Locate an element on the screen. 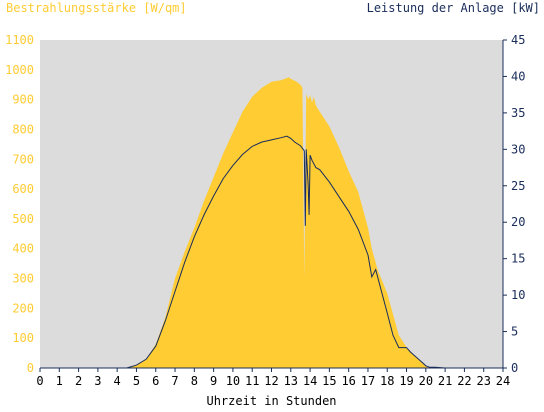 This screenshot has width=544, height=412. x-tick-label: 11 is located at coordinates (252, 381).